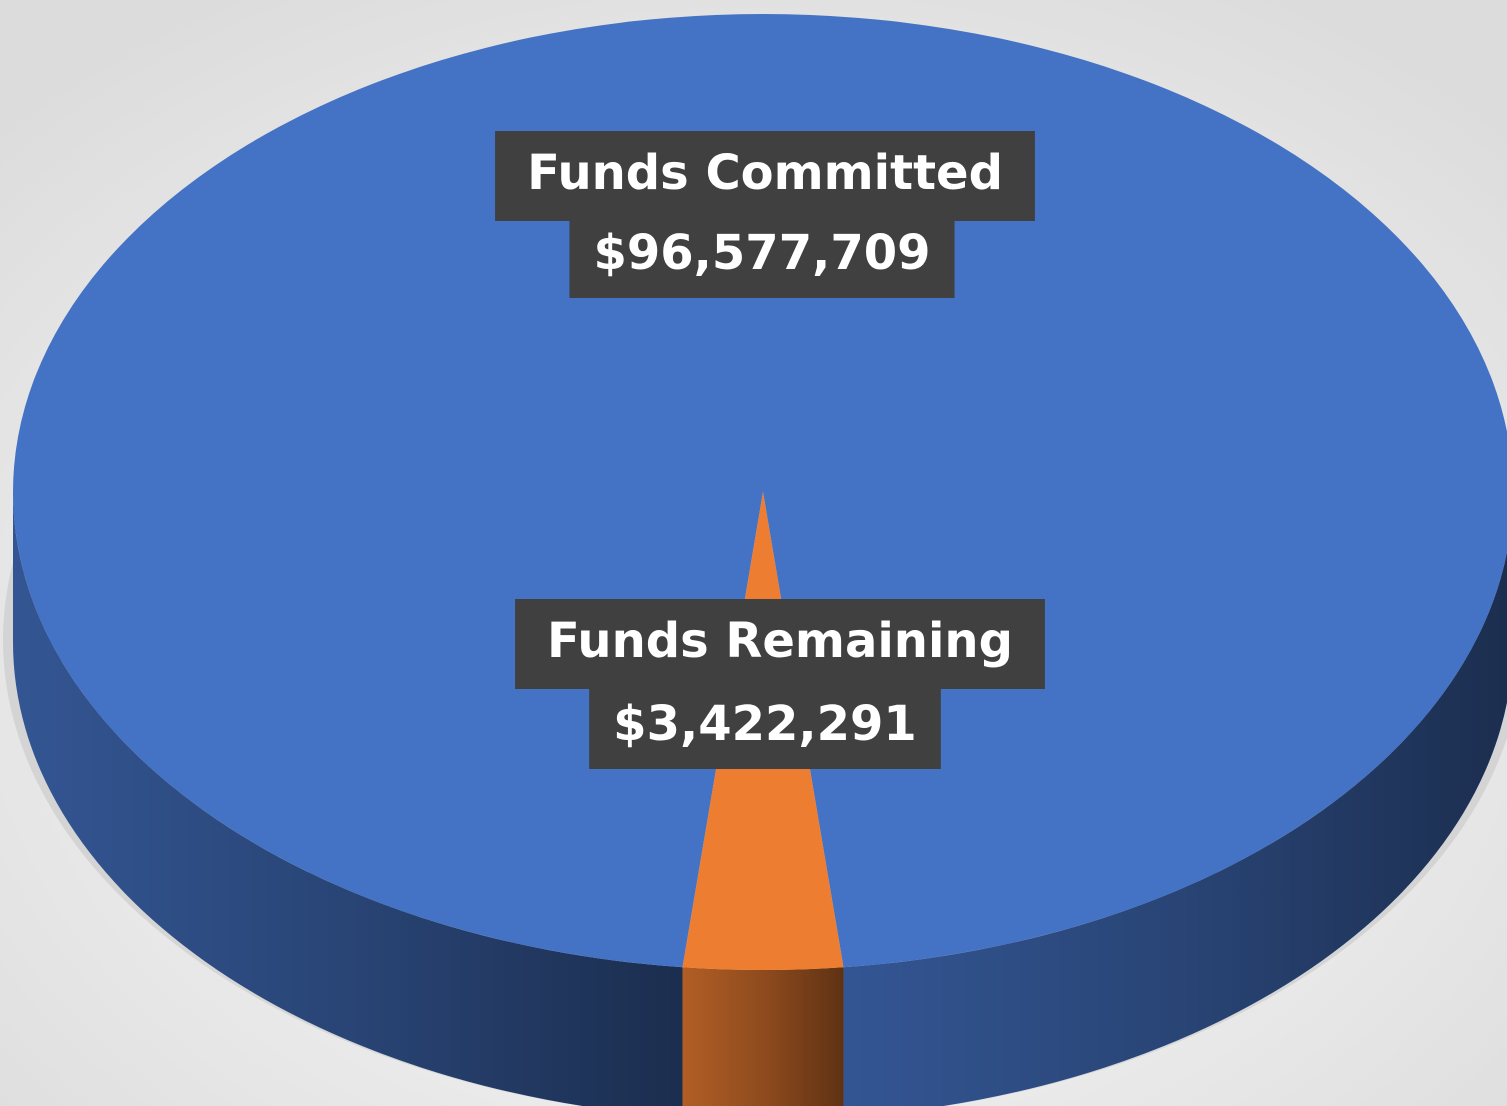  What do you see at coordinates (761, 253) in the screenshot?
I see `label-value: $96,577,709` at bounding box center [761, 253].